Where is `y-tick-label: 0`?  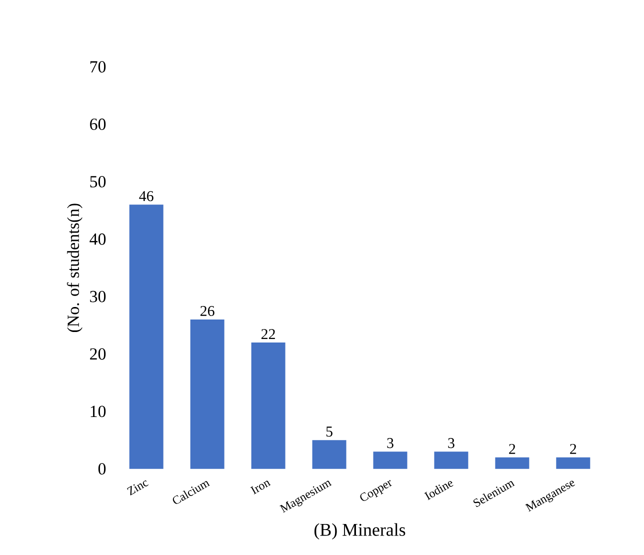
y-tick-label: 0 is located at coordinates (102, 469).